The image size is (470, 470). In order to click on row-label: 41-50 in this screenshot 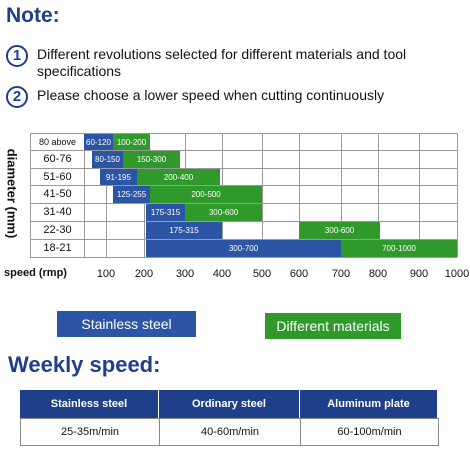, I will do `click(57, 194)`.